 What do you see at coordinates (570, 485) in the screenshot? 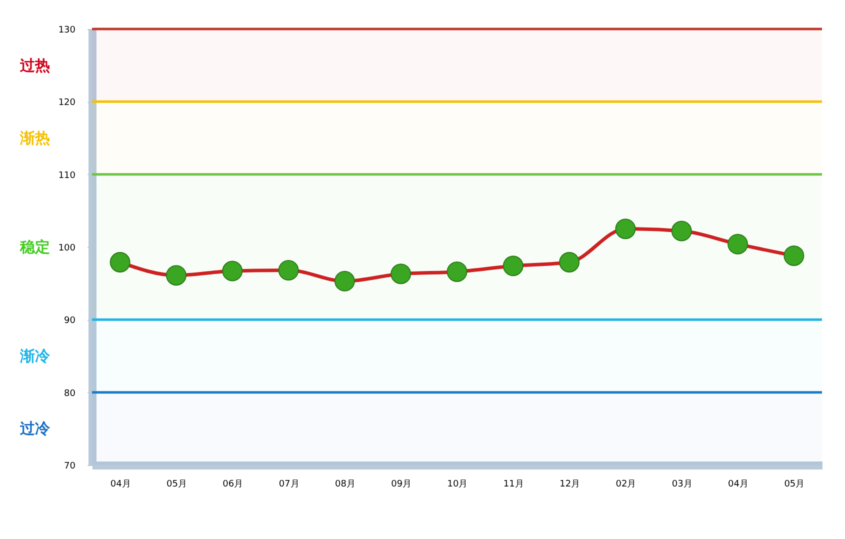
I see `x-tick-label: 12月` at bounding box center [570, 485].